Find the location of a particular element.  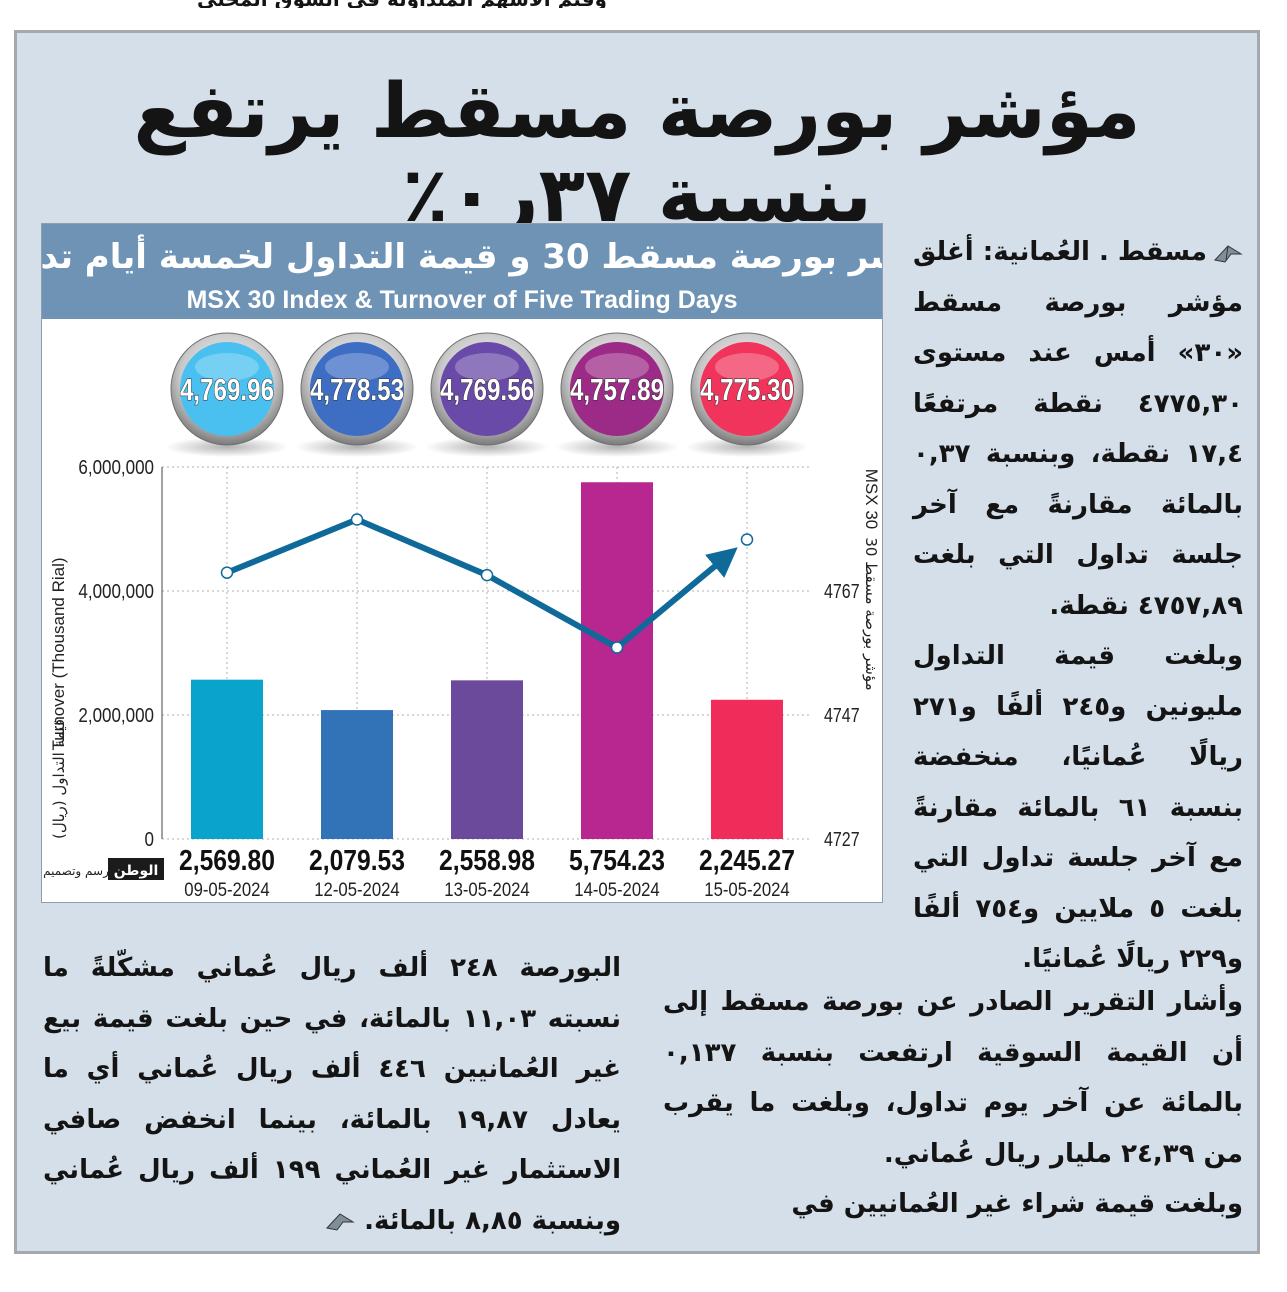

dateline: مسقط . العُمانية: is located at coordinates (1094, 252).